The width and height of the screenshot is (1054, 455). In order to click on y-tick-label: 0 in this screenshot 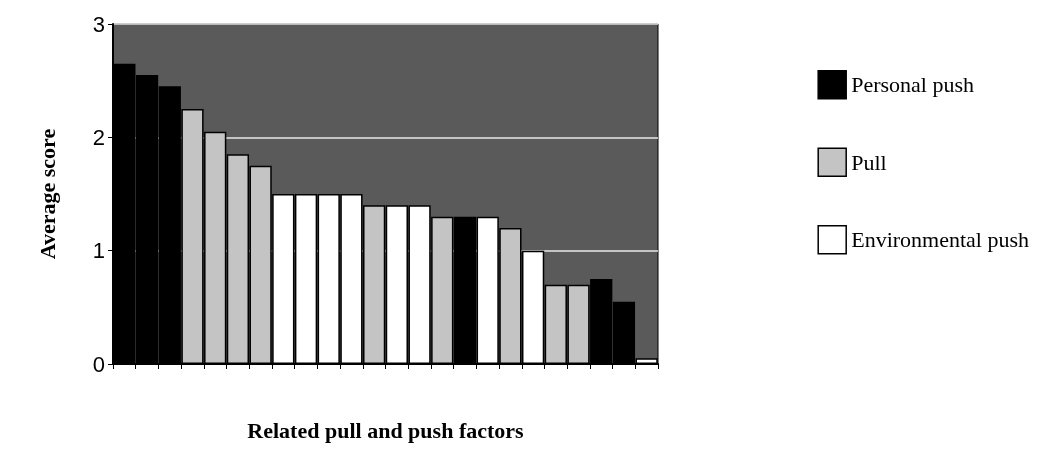, I will do `click(98, 364)`.